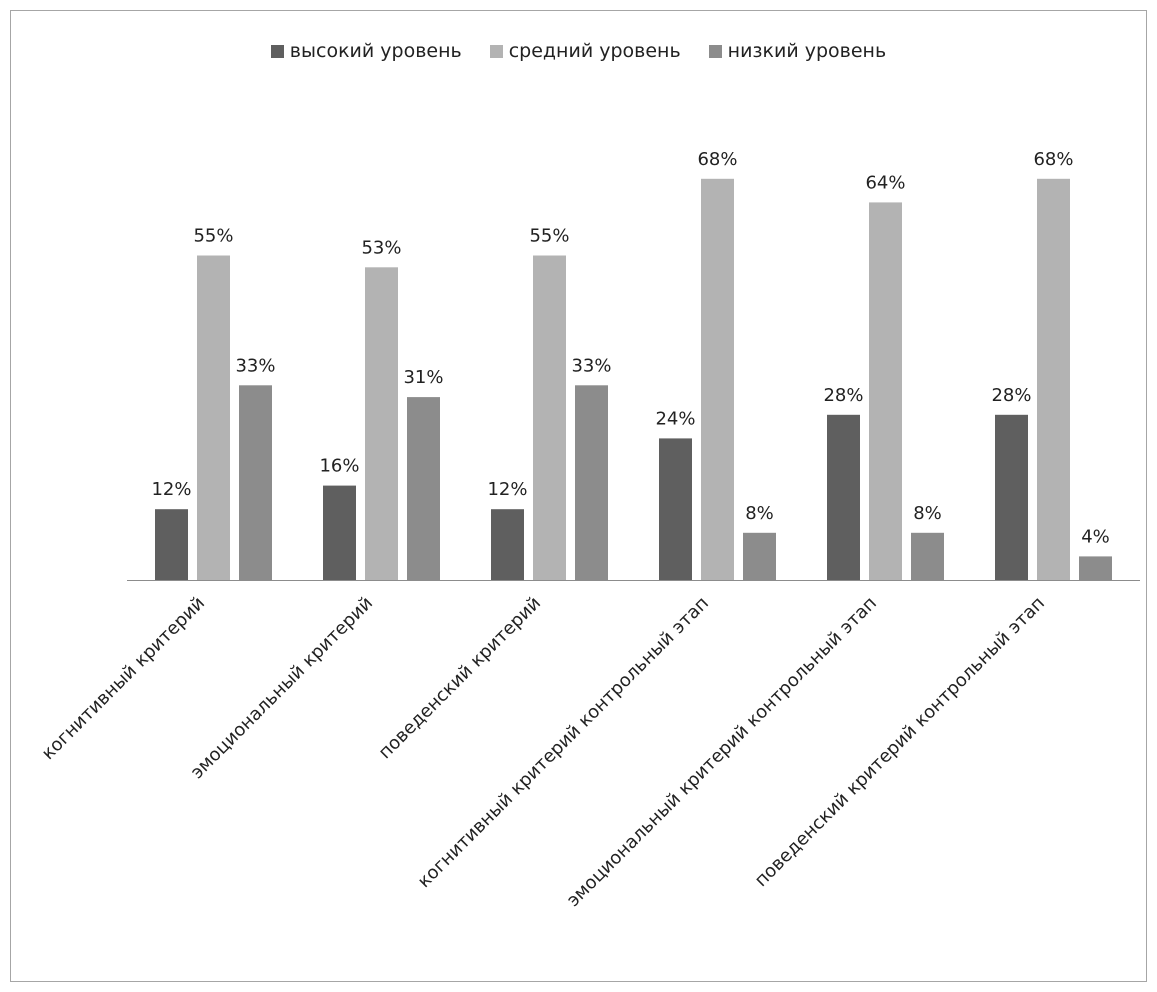  I want to click on legend-swatch-low, so click(715, 51).